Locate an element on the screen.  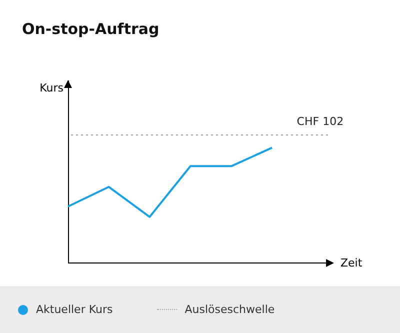
y-axis-title: Kurs is located at coordinates (52, 88).